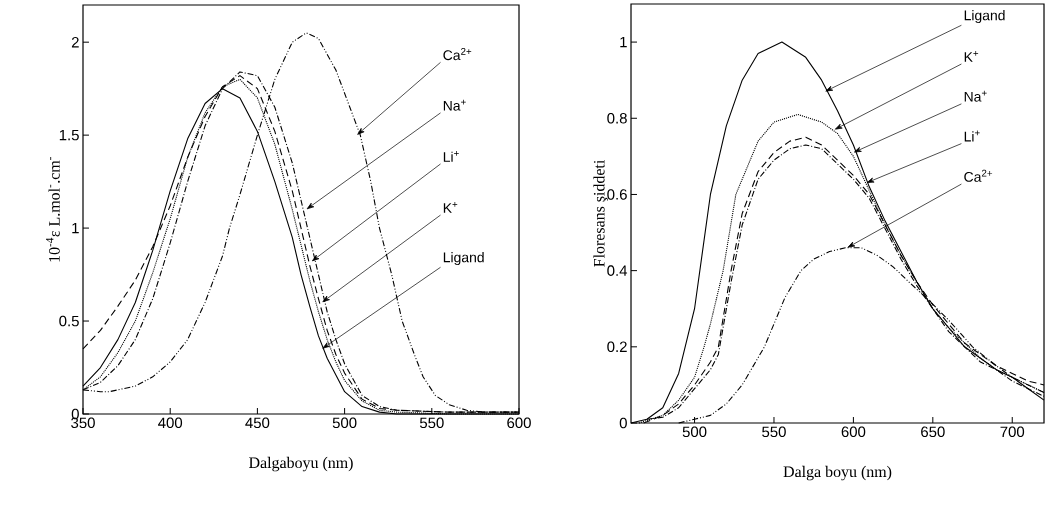  What do you see at coordinates (69, 135) in the screenshot?
I see `y-tick-label: 1.5` at bounding box center [69, 135].